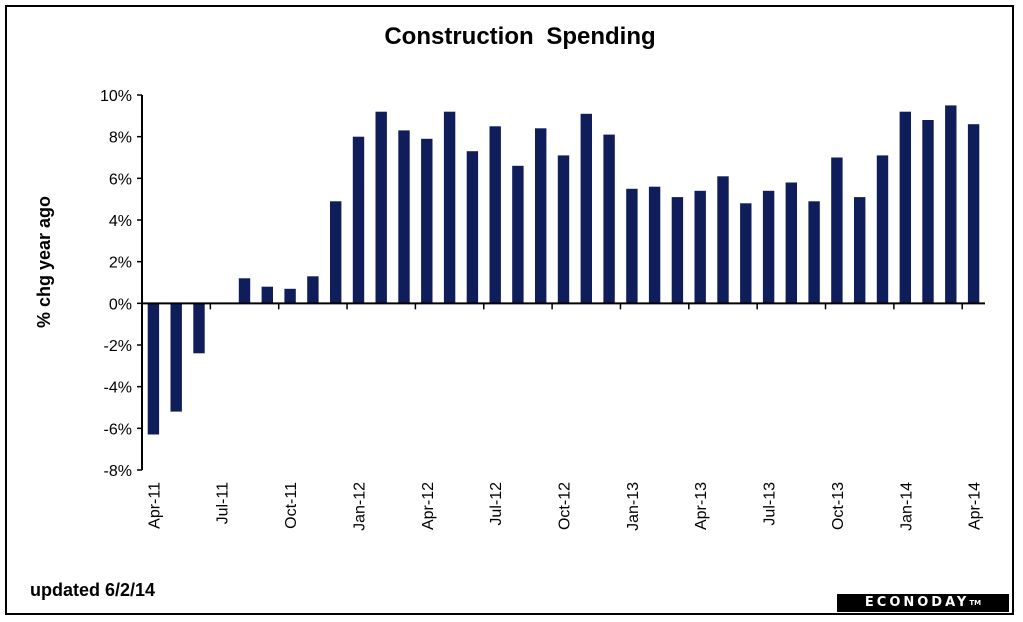 The image size is (1023, 622). I want to click on y-tick-label: -6%, so click(118, 429).